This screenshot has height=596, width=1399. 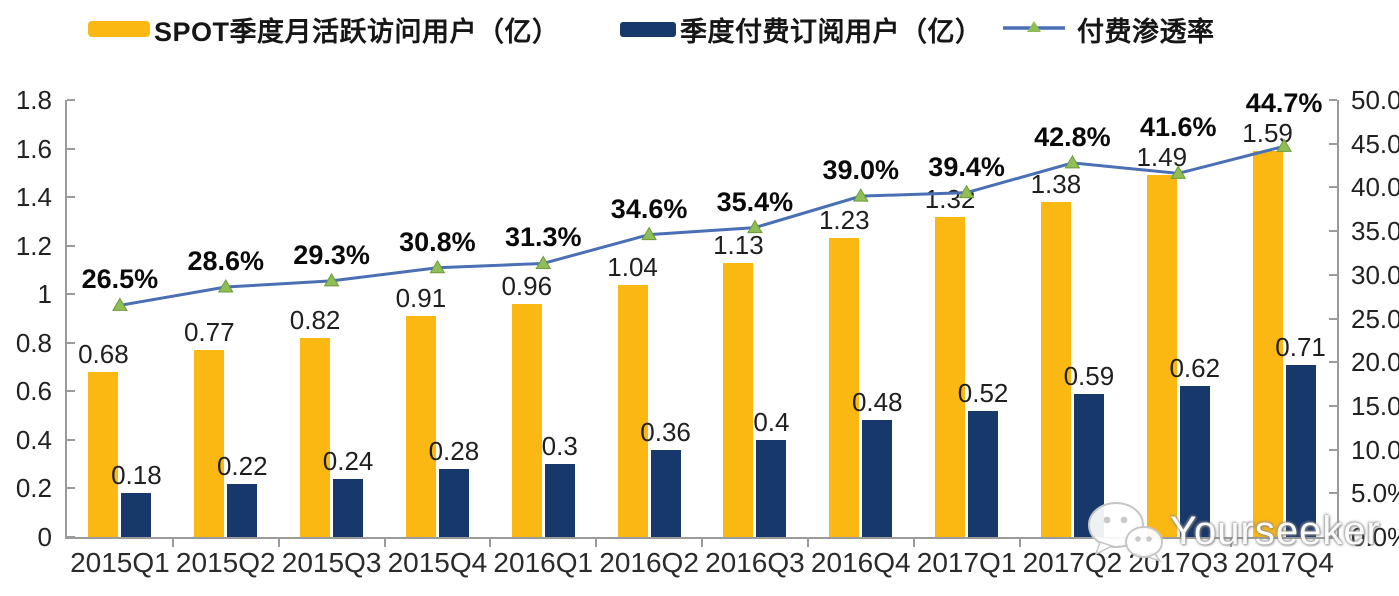 What do you see at coordinates (33, 245) in the screenshot?
I see `left-axis-tick-label: 1.2` at bounding box center [33, 245].